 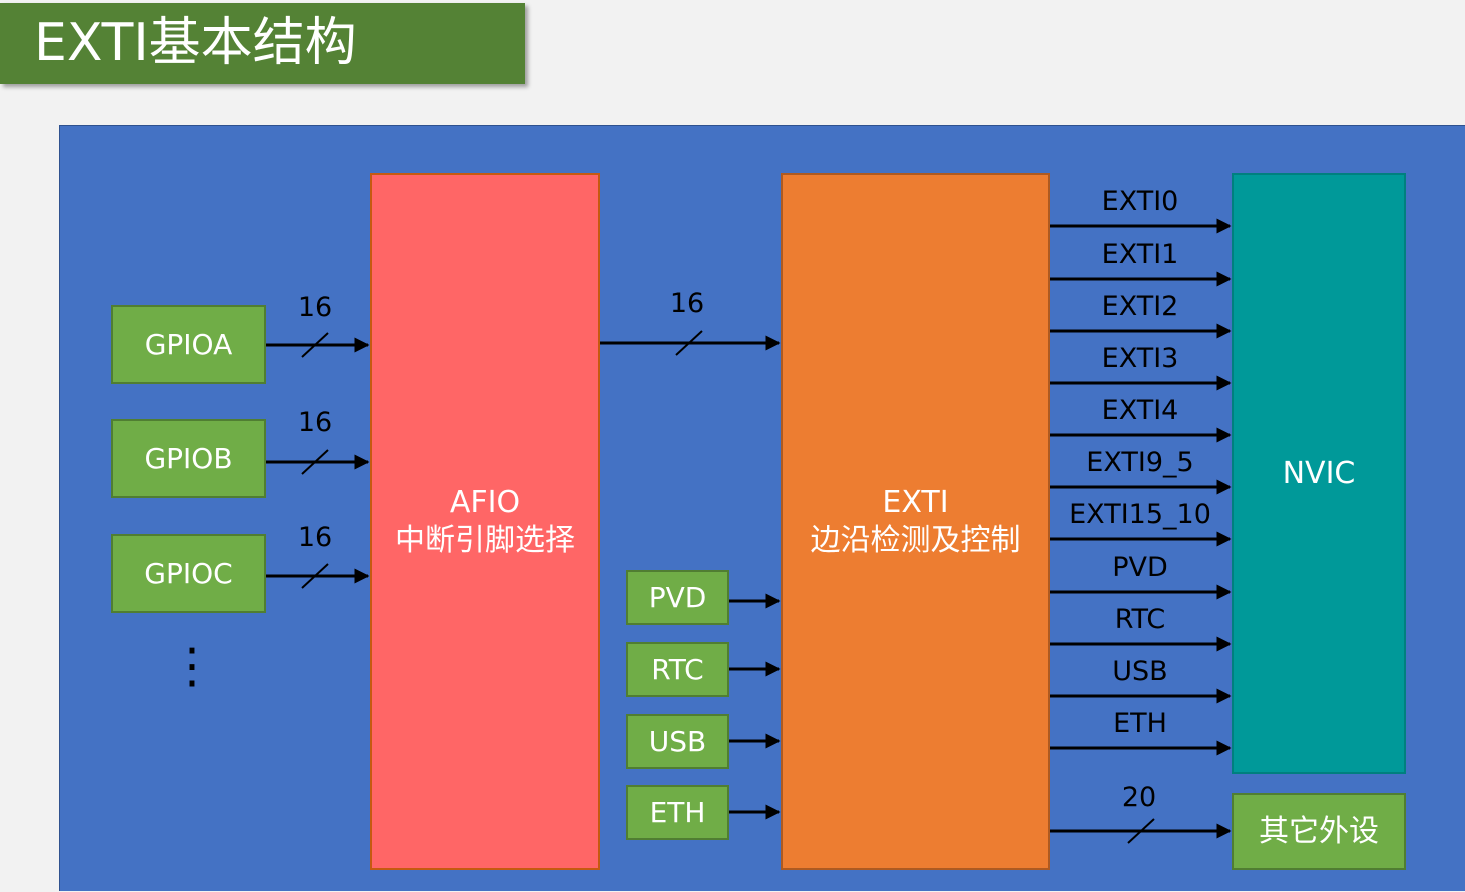 What do you see at coordinates (315, 537) in the screenshot?
I see `gpioc-bus-label: 16` at bounding box center [315, 537].